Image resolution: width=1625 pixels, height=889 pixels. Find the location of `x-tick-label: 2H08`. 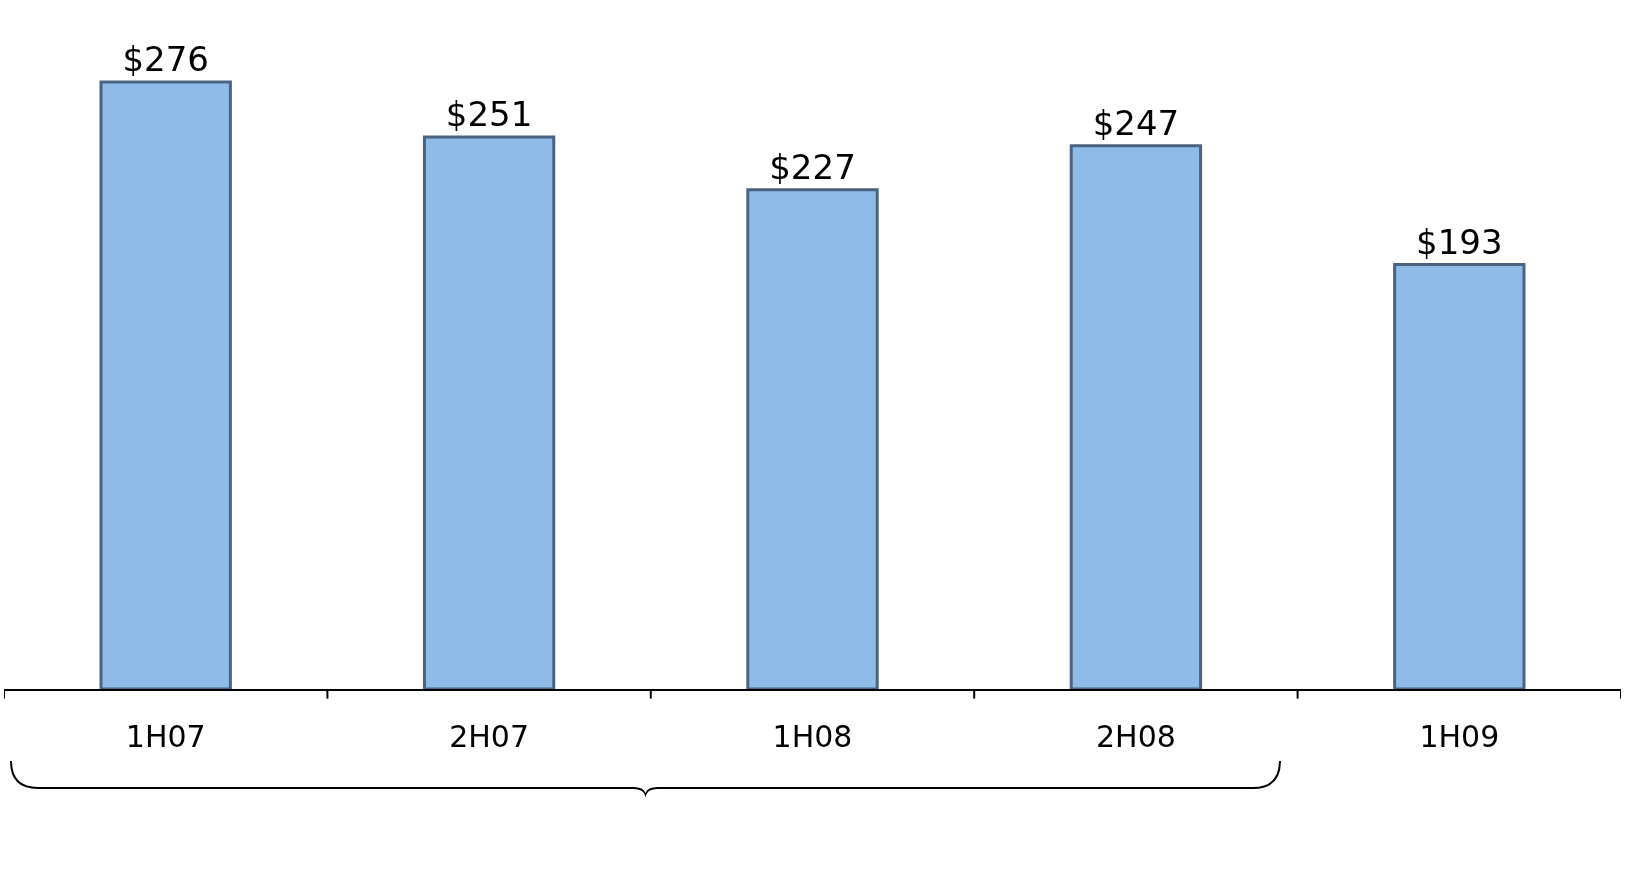

x-tick-label: 2H08 is located at coordinates (1135, 736).